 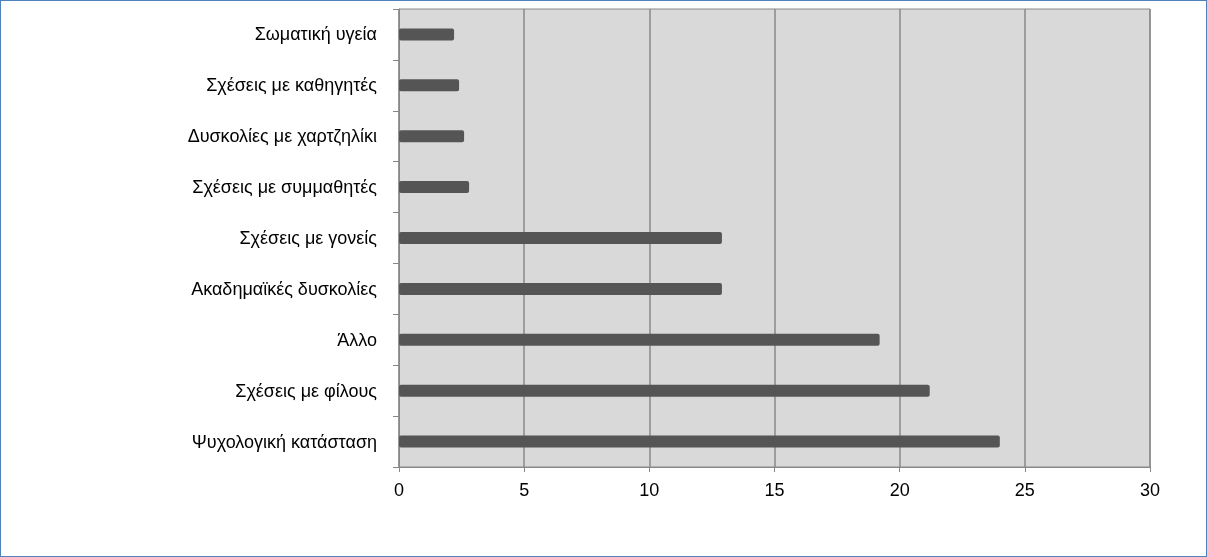 What do you see at coordinates (1150, 490) in the screenshot?
I see `x-tick-label: 30` at bounding box center [1150, 490].